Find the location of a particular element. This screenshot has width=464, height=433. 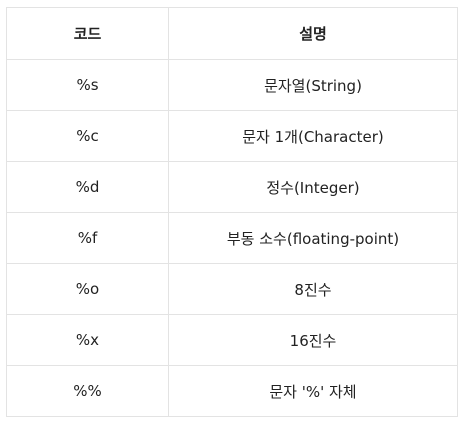

cell-code: %% is located at coordinates (87, 391).